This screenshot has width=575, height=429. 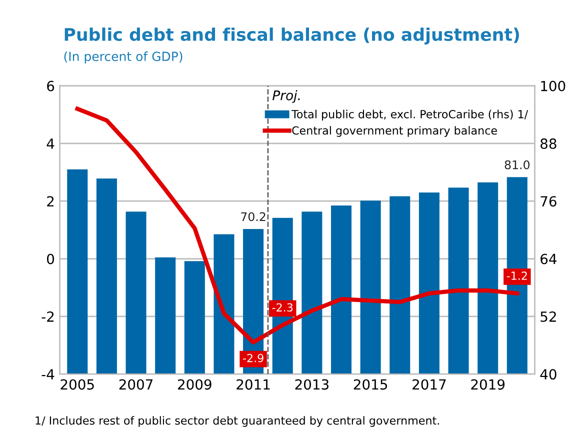 I want to click on y-tick-label: 2, so click(x=50, y=201).